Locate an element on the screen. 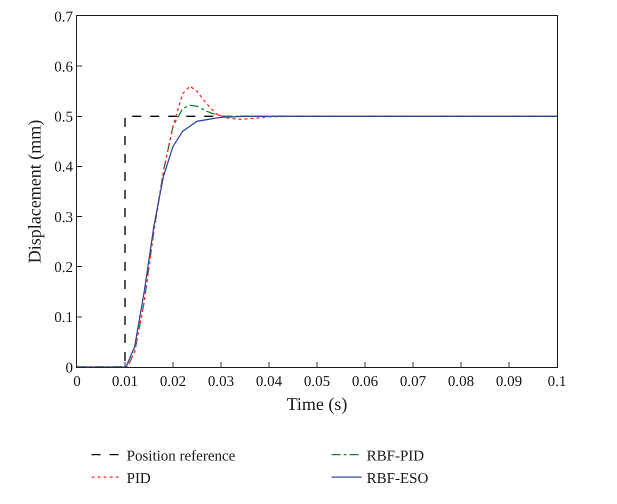  x-tick-label: 0.08 is located at coordinates (461, 382).